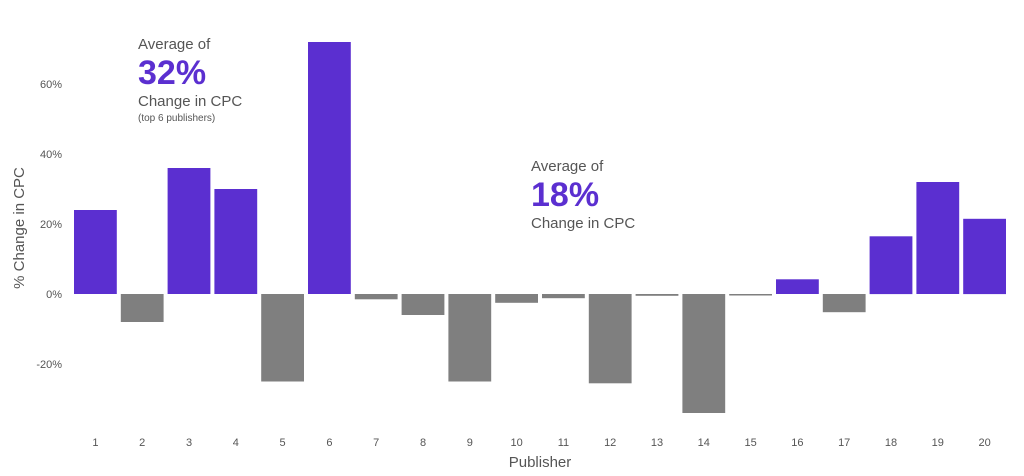 This screenshot has height=476, width=1024. I want to click on x-tick-label: 2, so click(142, 443).